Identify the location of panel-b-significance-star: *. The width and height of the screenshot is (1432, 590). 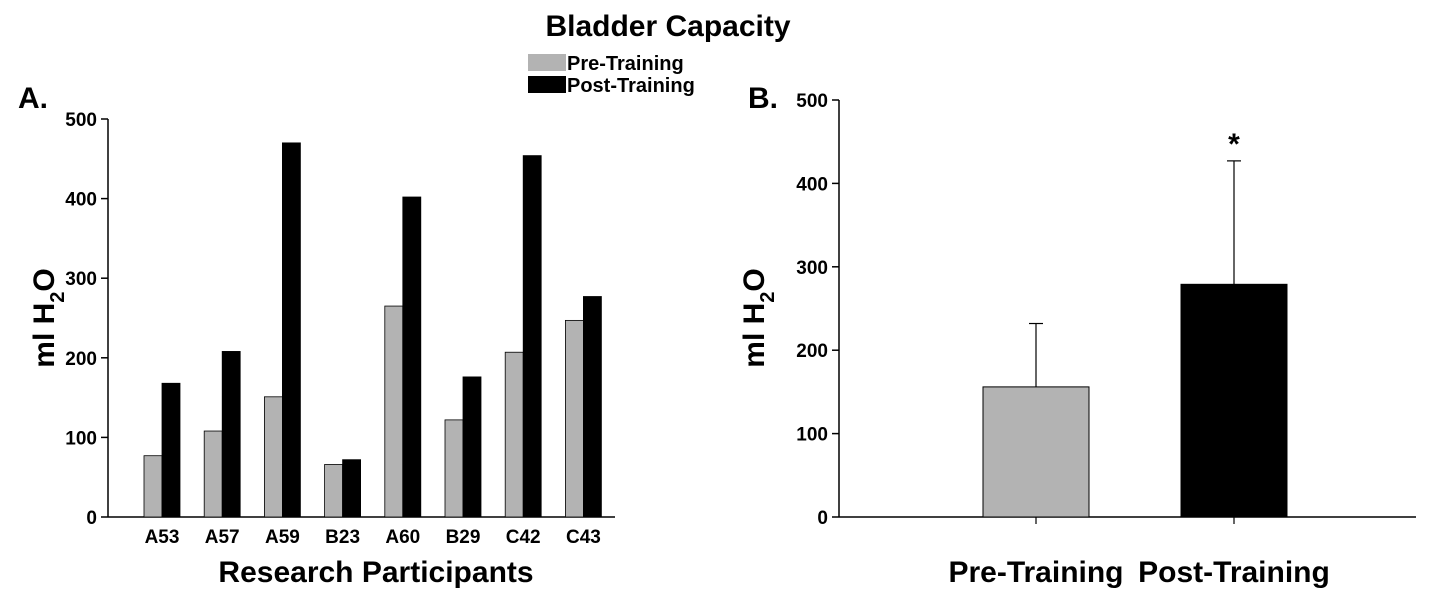
(1234, 144).